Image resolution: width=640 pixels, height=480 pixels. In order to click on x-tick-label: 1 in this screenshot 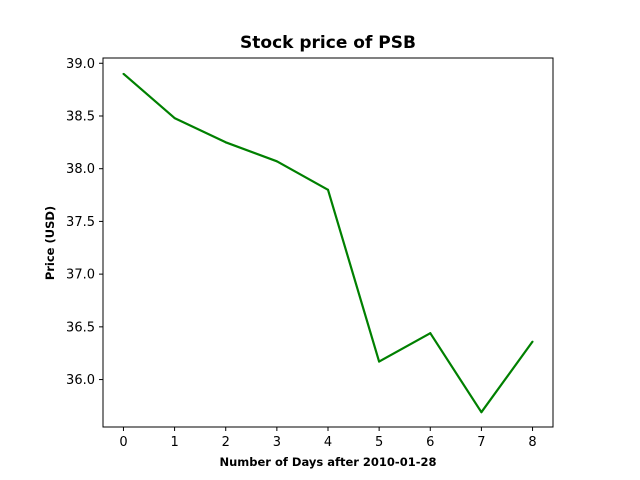, I will do `click(174, 442)`.